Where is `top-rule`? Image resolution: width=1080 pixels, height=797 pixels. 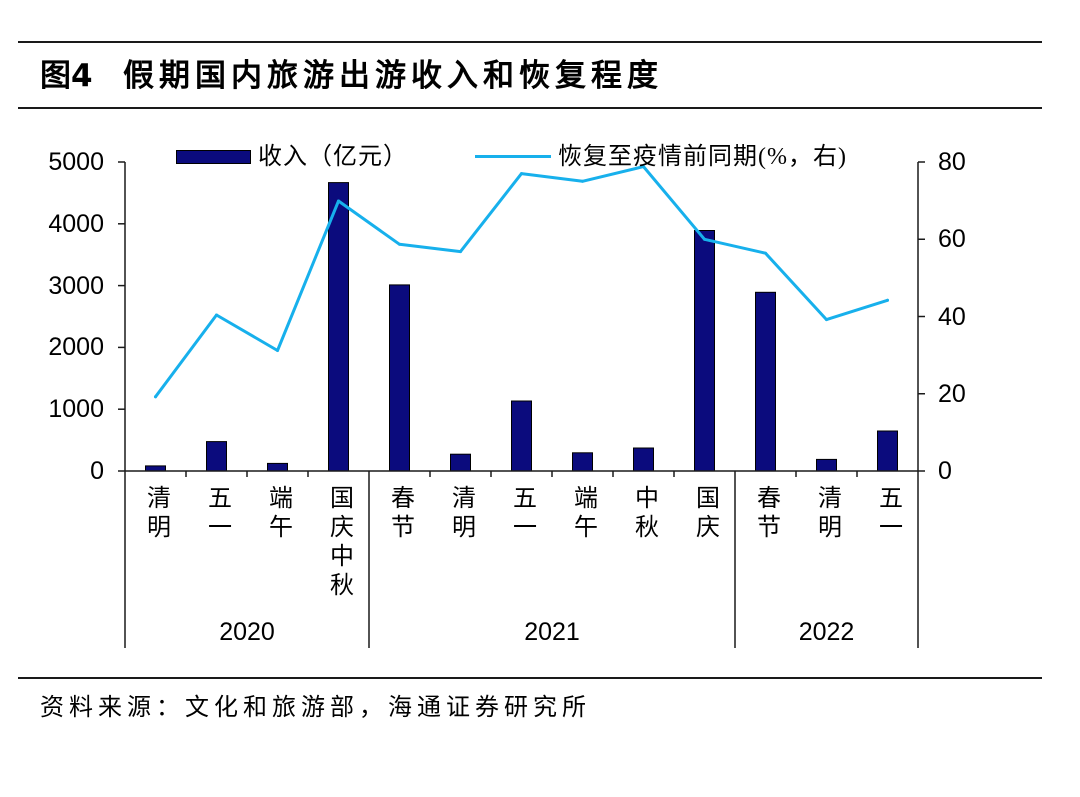
top-rule is located at coordinates (530, 42).